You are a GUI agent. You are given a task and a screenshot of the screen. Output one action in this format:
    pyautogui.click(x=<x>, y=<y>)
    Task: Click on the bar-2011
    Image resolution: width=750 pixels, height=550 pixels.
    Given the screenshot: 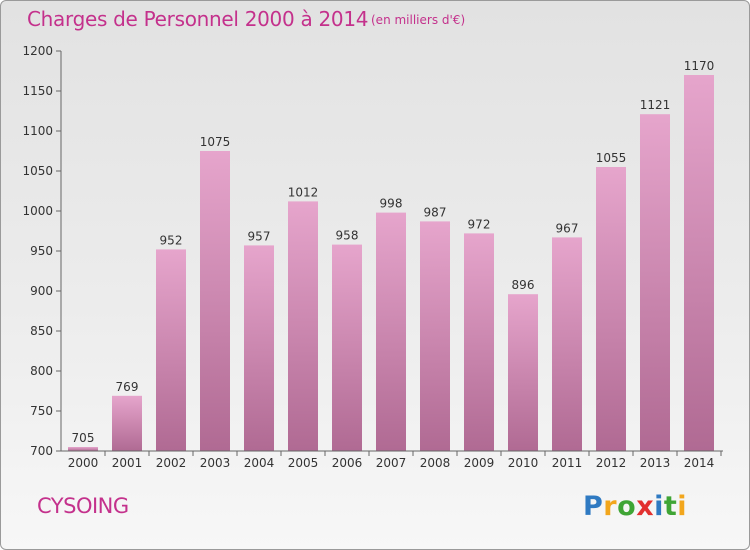 What is the action you would take?
    pyautogui.click(x=567, y=344)
    